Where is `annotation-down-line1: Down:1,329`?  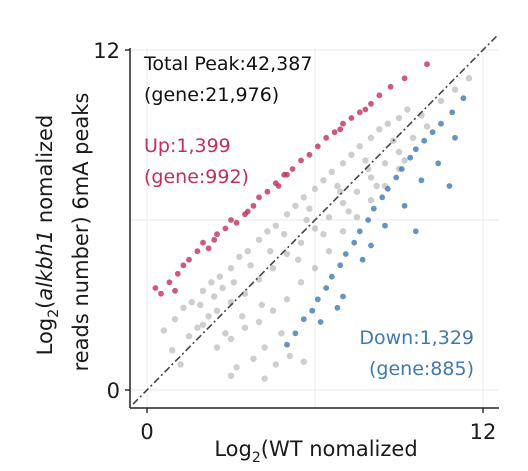
annotation-down-line1: Down:1,329 is located at coordinates (416, 338).